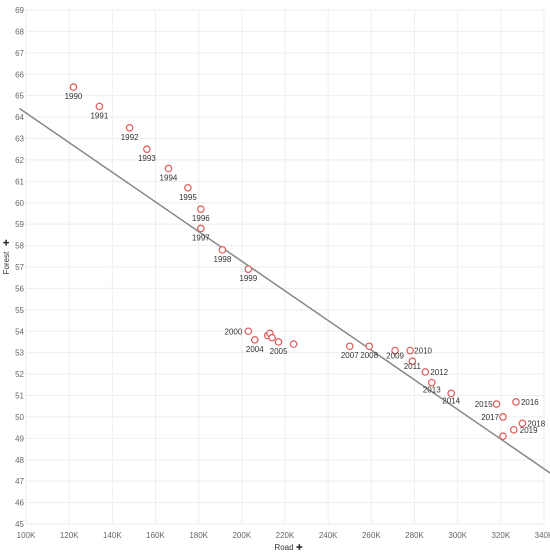 The height and width of the screenshot is (554, 550). What do you see at coordinates (395, 356) in the screenshot?
I see `point-label: 2009` at bounding box center [395, 356].